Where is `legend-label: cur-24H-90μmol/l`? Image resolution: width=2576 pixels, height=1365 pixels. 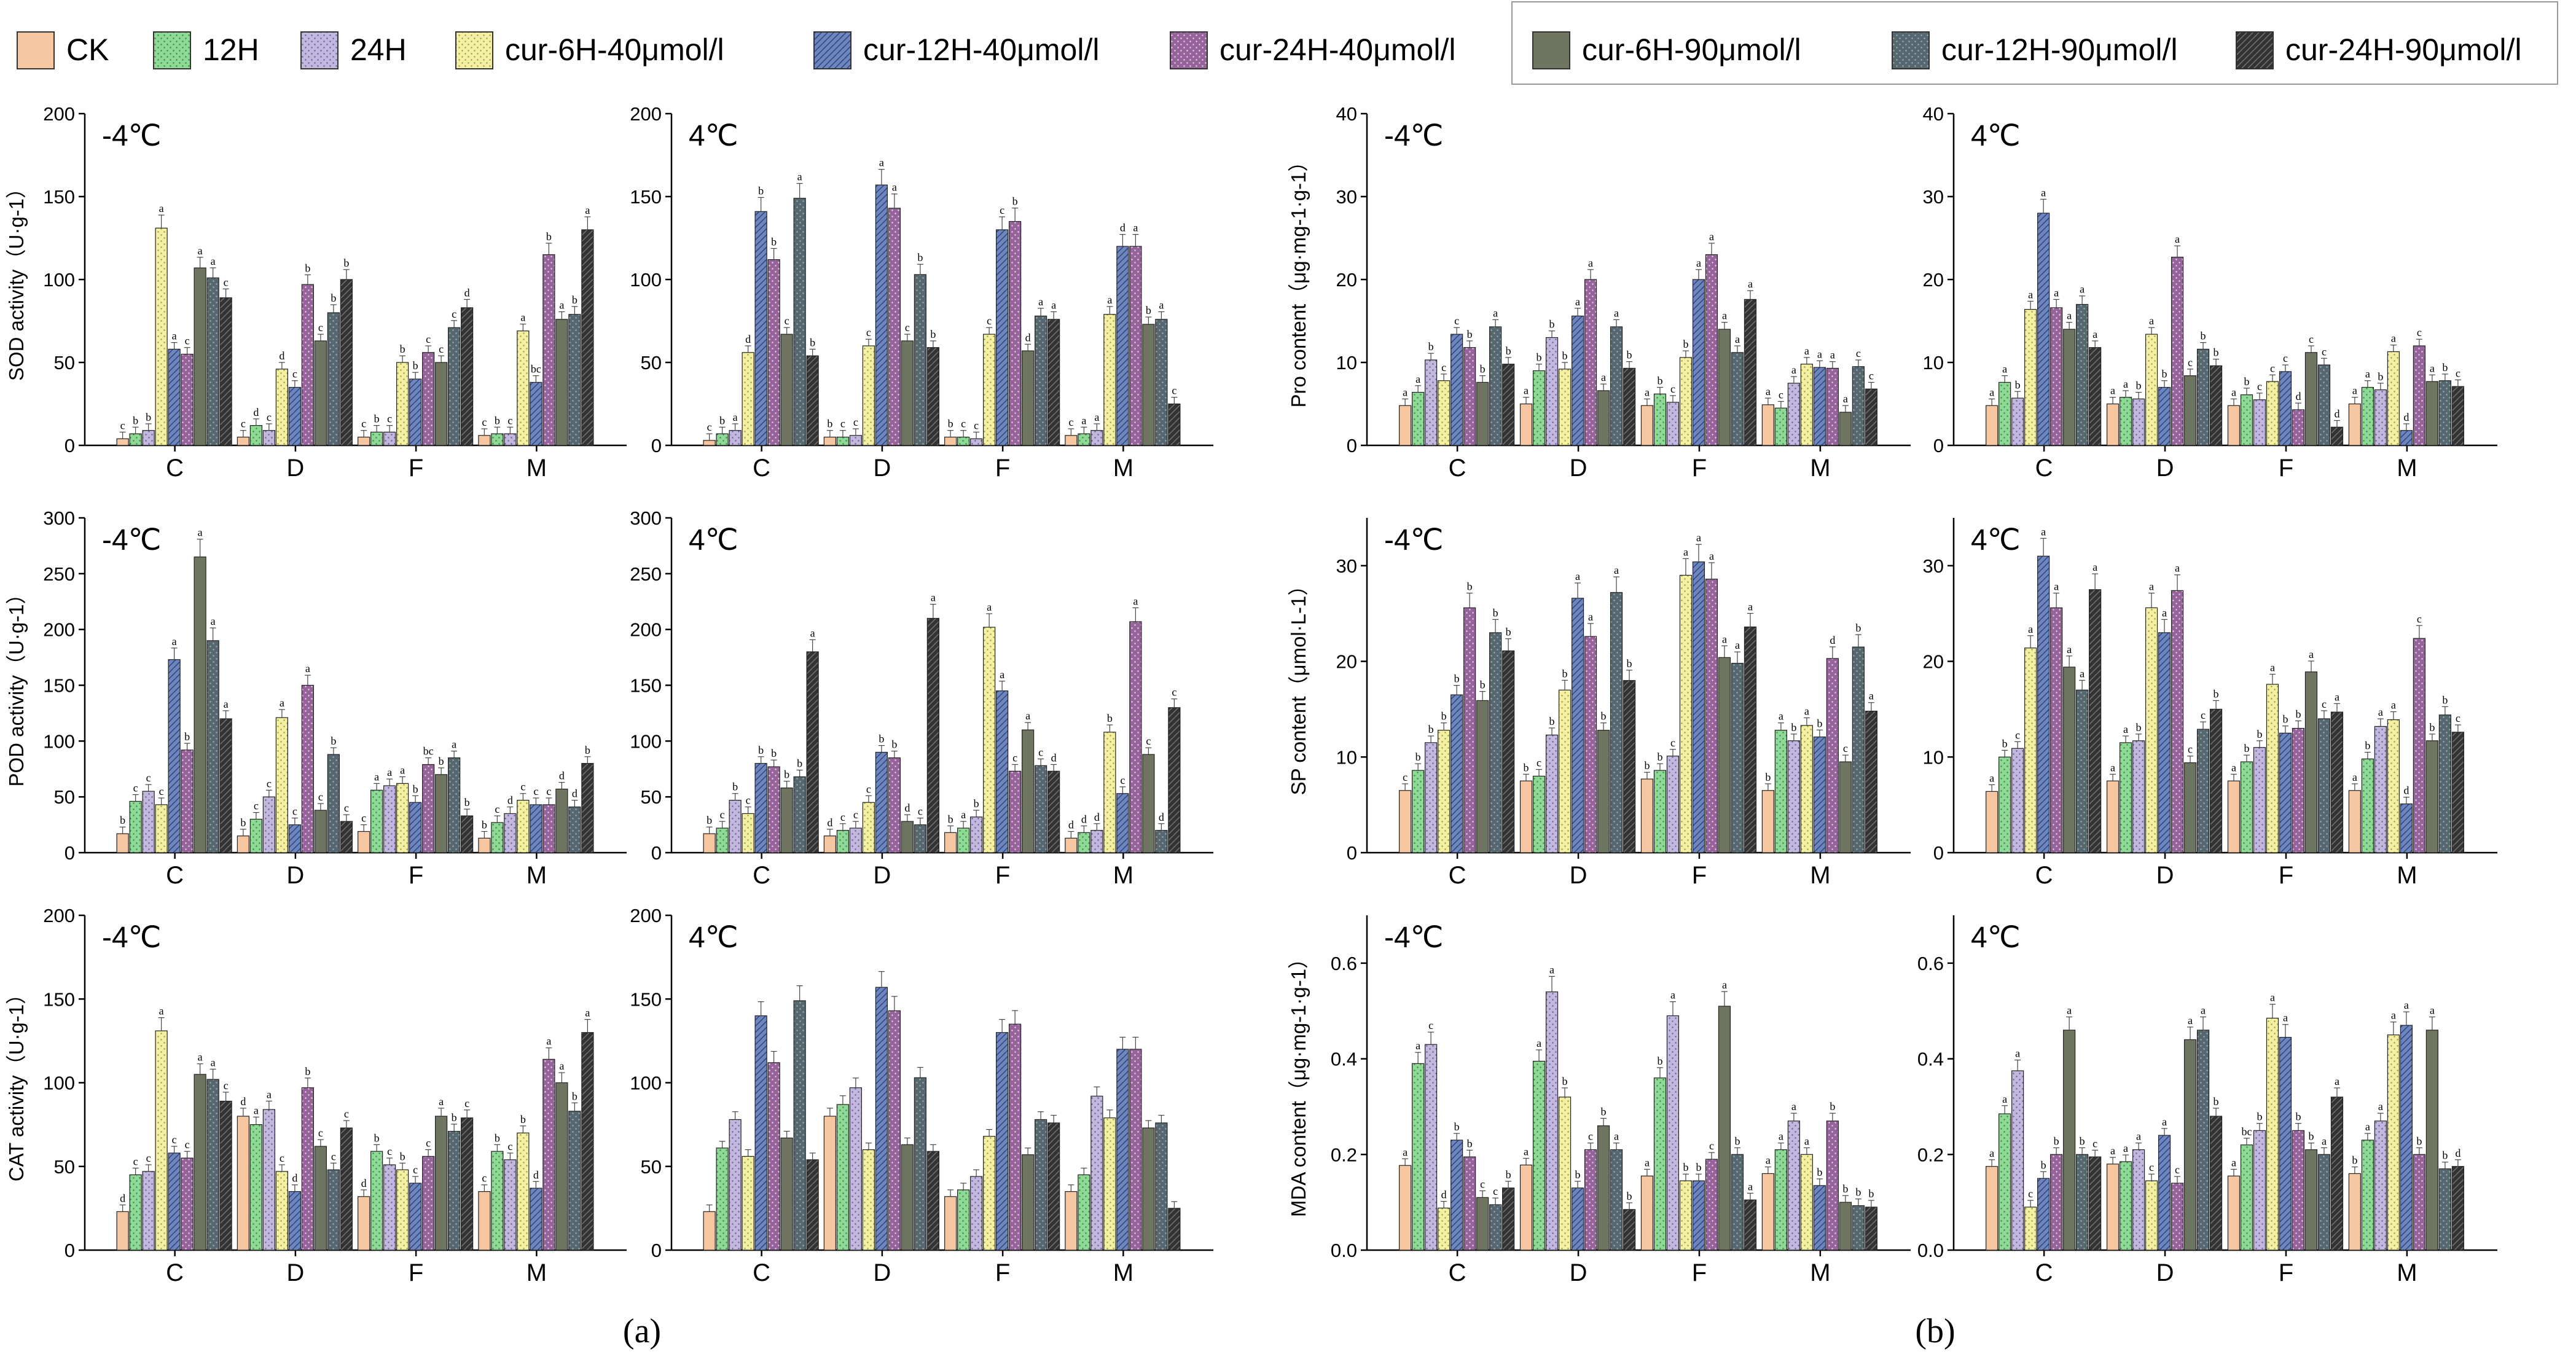 legend-label: cur-24H-90μmol/l is located at coordinates (2403, 50).